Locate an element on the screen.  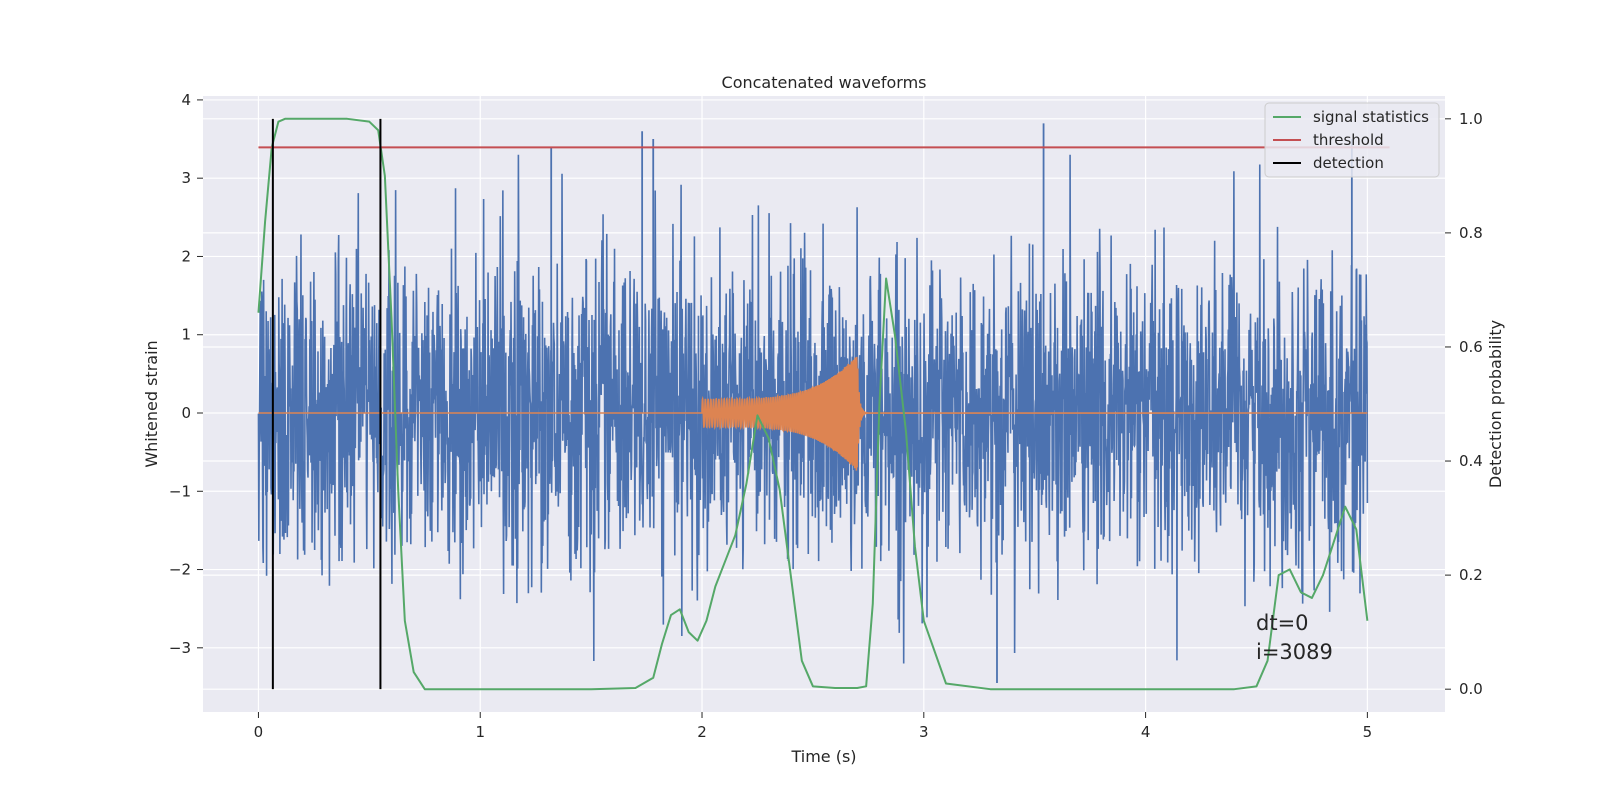
injection-line is located at coordinates (813, 413).